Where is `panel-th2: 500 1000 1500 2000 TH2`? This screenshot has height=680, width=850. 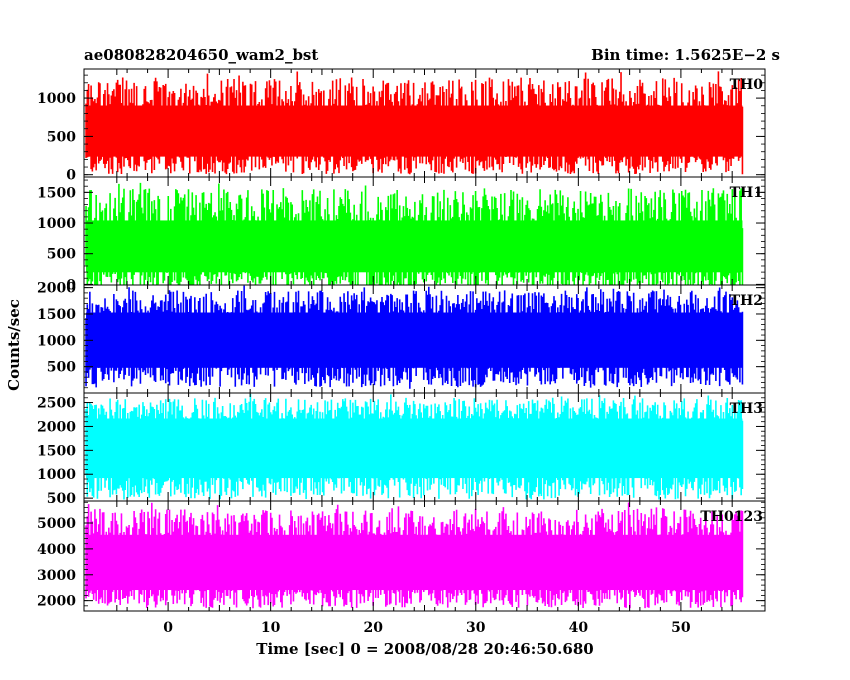 panel-th2: 500 1000 1500 2000 TH2 is located at coordinates (401, 337).